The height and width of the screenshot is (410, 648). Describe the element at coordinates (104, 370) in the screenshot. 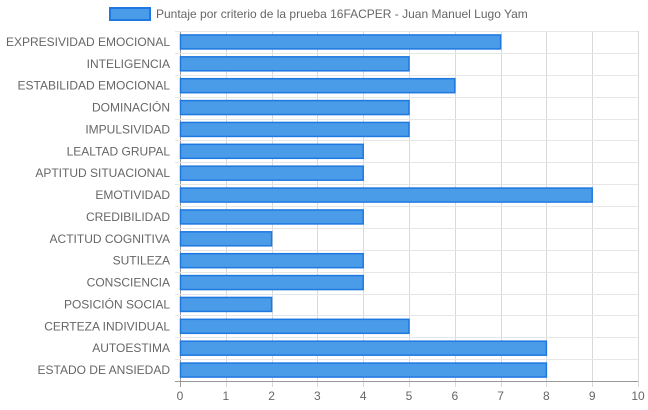

I see `category-label: ESTADO DE ANSIEDAD` at that location.